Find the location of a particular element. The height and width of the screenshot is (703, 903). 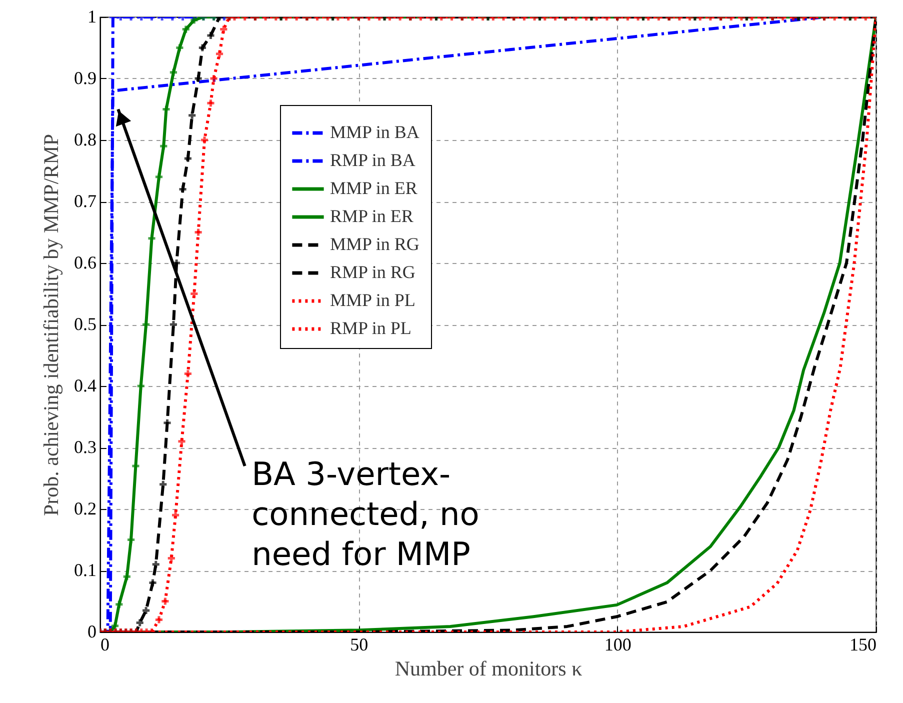

y-tick-label: 0 is located at coordinates (92, 632).